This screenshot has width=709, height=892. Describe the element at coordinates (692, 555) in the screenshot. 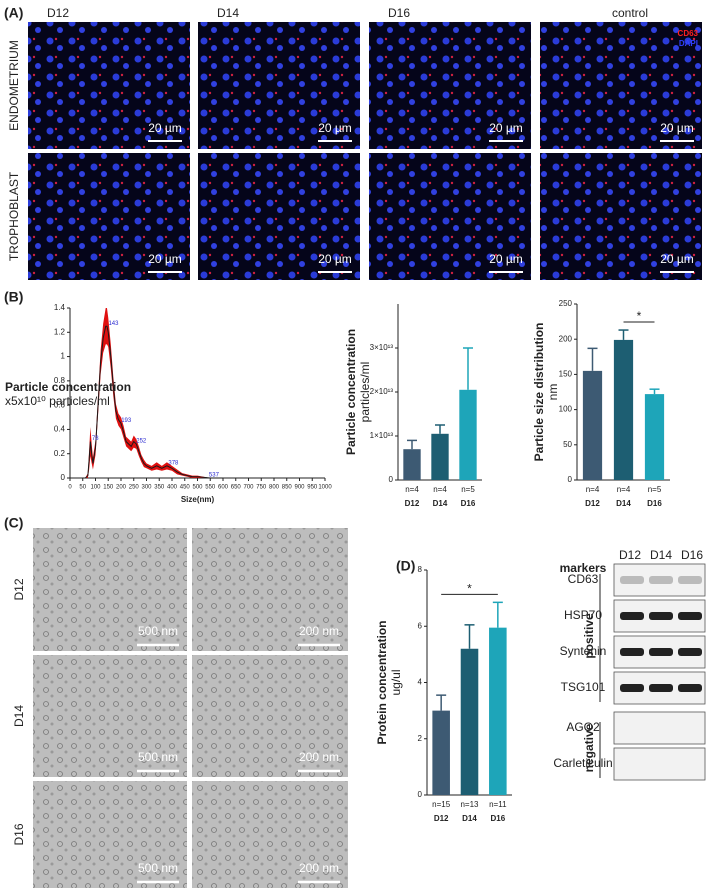

I see `lane-label: D16` at that location.